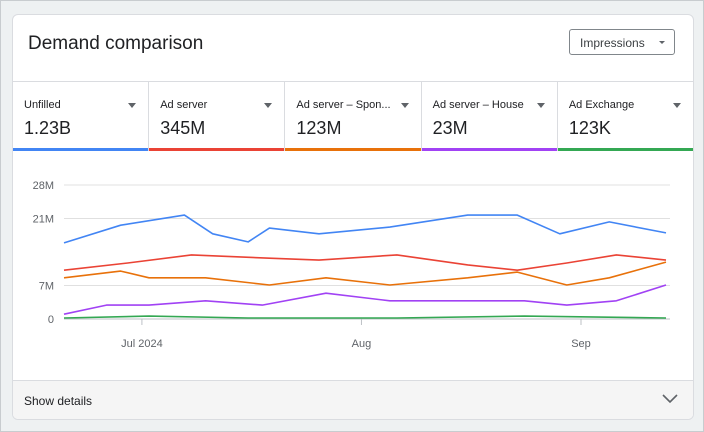  Describe the element at coordinates (116, 43) in the screenshot. I see `card-title: Demand comparison` at that location.